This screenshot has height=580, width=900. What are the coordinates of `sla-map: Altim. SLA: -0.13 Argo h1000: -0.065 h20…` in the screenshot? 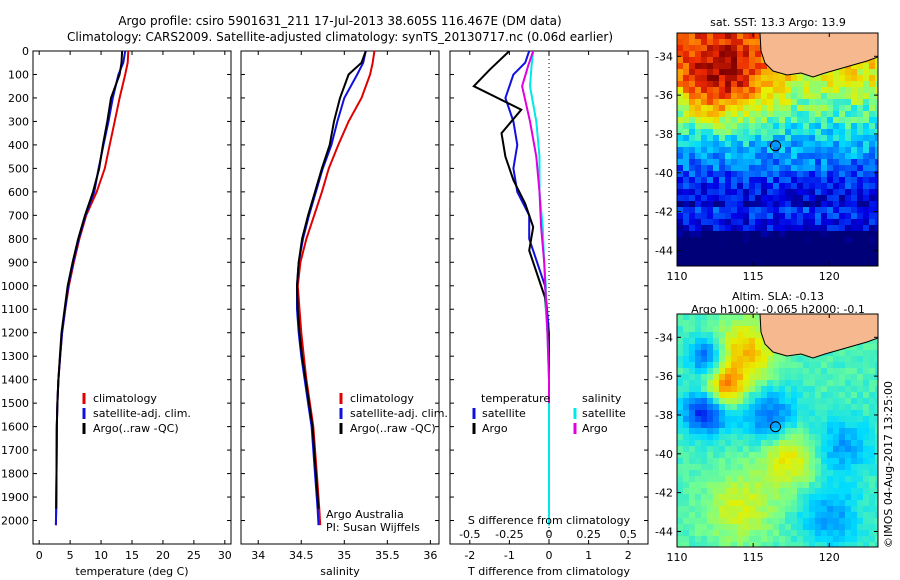 It's located at (767, 427).